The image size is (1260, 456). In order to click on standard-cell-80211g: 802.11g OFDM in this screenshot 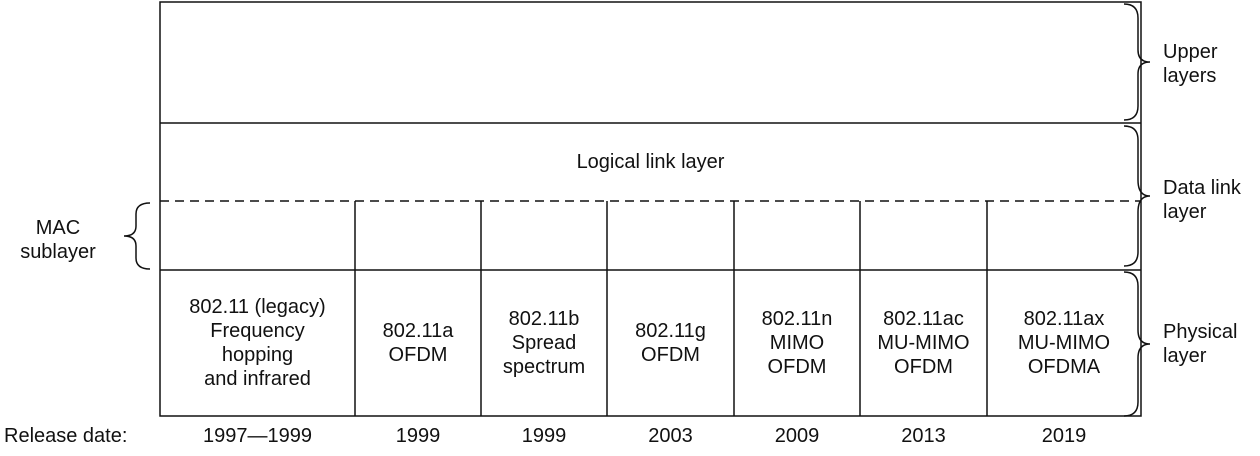, I will do `click(670, 343)`.